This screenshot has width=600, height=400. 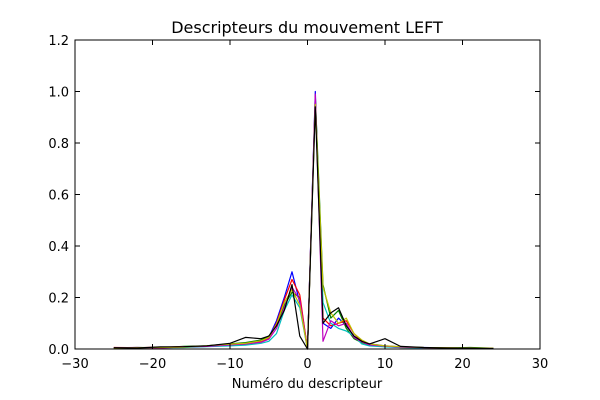 I want to click on chart-title: Descripteurs du mouvement LEFT, so click(x=307, y=27).